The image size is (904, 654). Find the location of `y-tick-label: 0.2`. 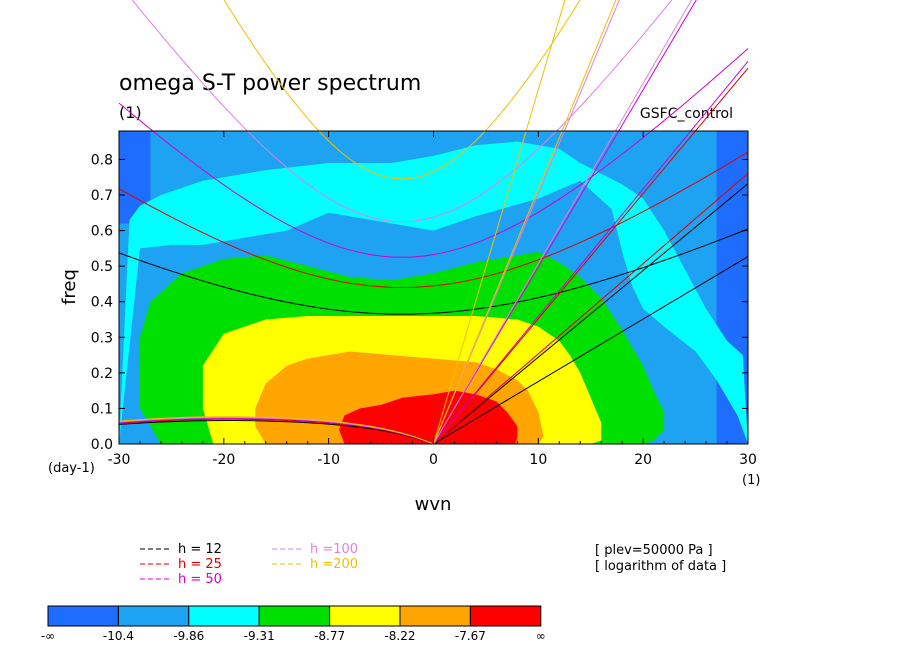

y-tick-label: 0.2 is located at coordinates (102, 374).